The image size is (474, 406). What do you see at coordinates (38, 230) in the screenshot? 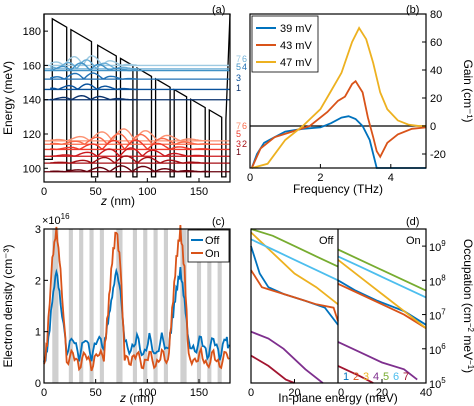
I see `c-ytick-label: 3` at bounding box center [38, 230].